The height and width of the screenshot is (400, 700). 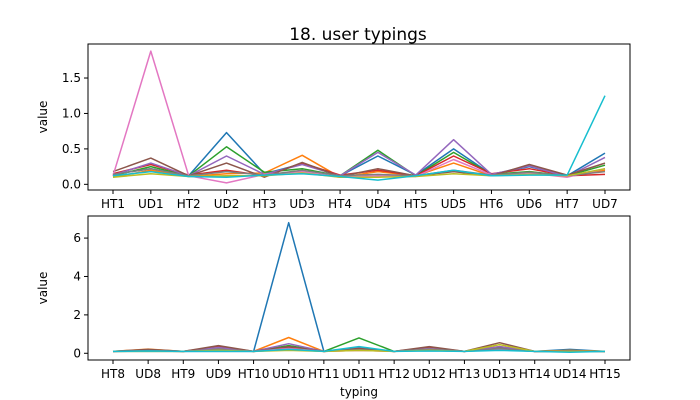 I want to click on plot1-x-tick-label: HT5, so click(x=416, y=204).